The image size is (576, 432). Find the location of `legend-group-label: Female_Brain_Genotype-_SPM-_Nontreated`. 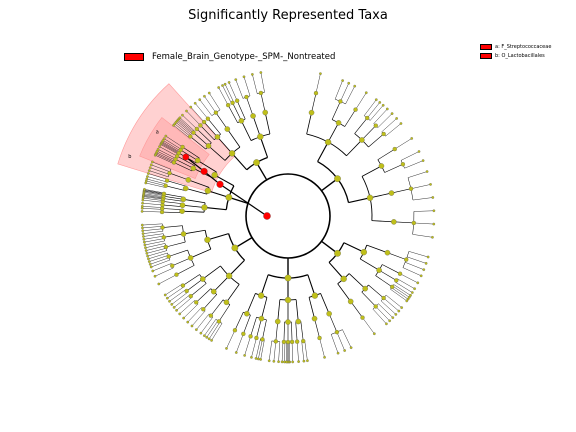

legend-group-label: Female_Brain_Genotype-_SPM-_Nontreated is located at coordinates (244, 57).